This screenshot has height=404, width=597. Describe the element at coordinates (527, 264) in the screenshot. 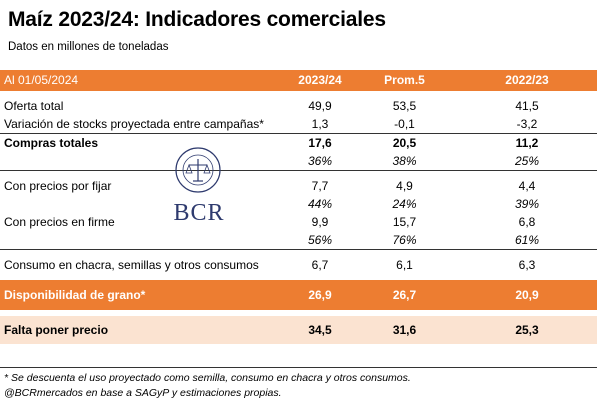

I see `cell-value: 6,3` at that location.